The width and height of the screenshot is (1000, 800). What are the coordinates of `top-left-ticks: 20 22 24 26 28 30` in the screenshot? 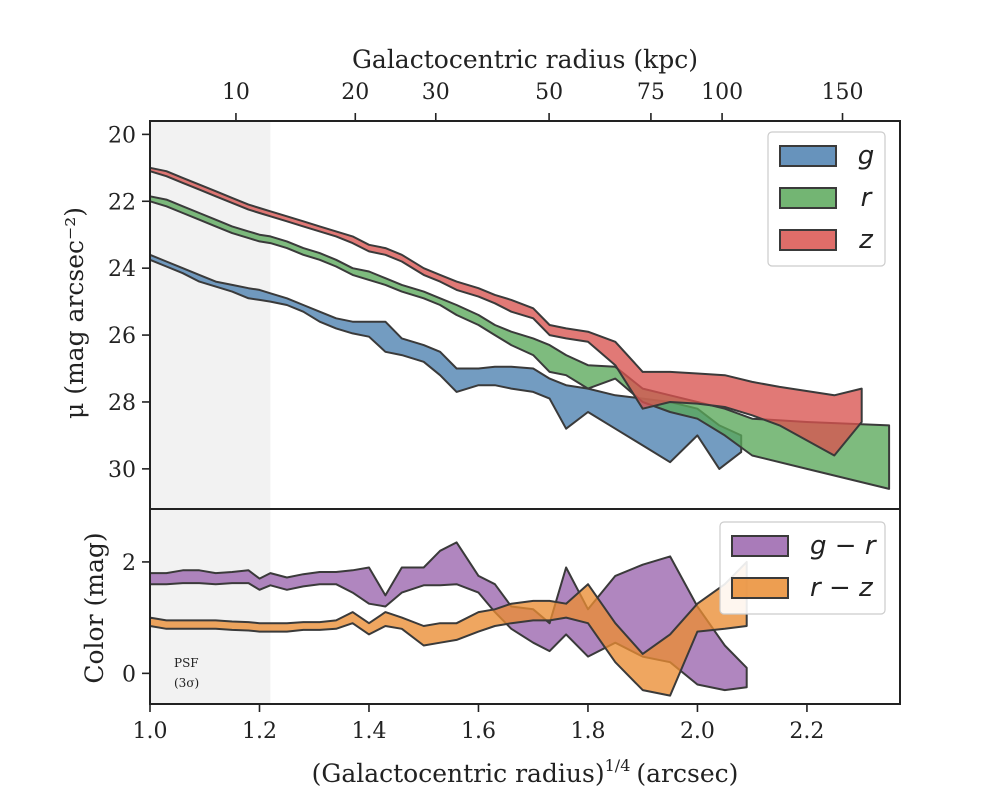 It's located at (129, 303).